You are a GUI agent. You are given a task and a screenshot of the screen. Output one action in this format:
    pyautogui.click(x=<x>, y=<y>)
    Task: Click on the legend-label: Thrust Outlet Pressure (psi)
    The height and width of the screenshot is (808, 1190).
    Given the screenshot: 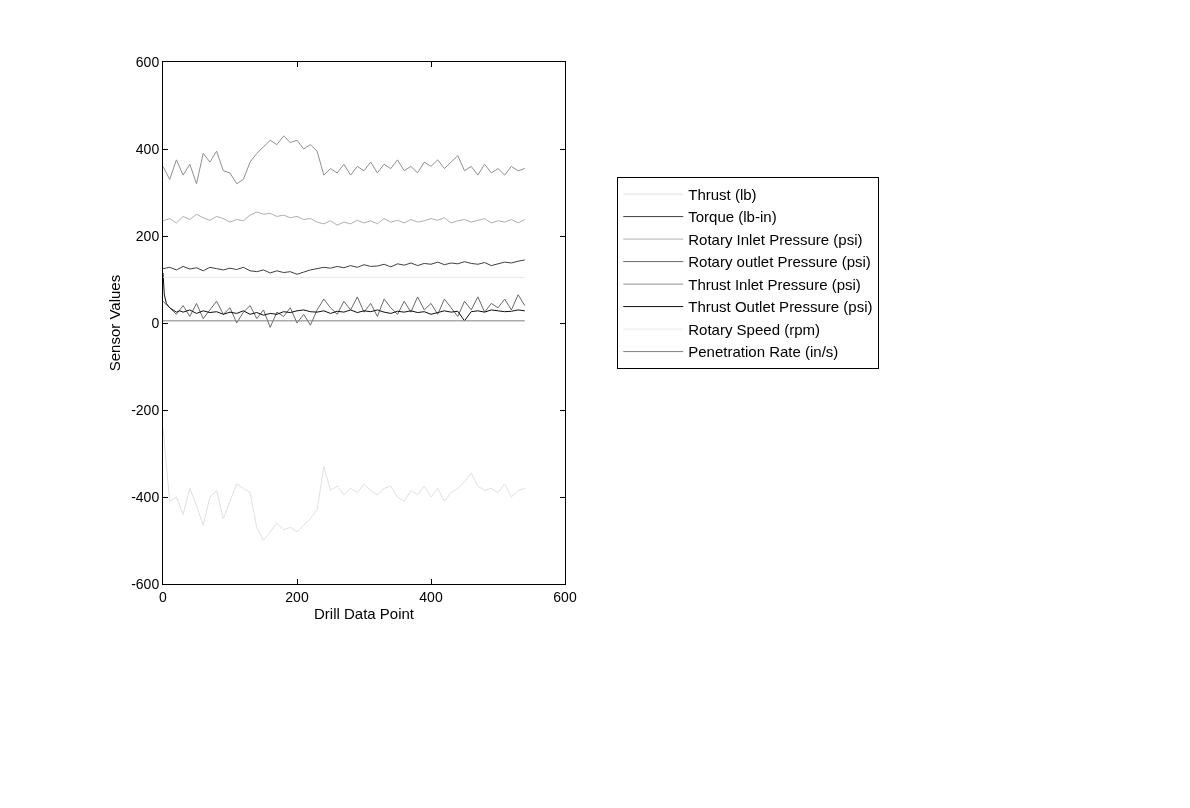 What is the action you would take?
    pyautogui.click(x=780, y=307)
    